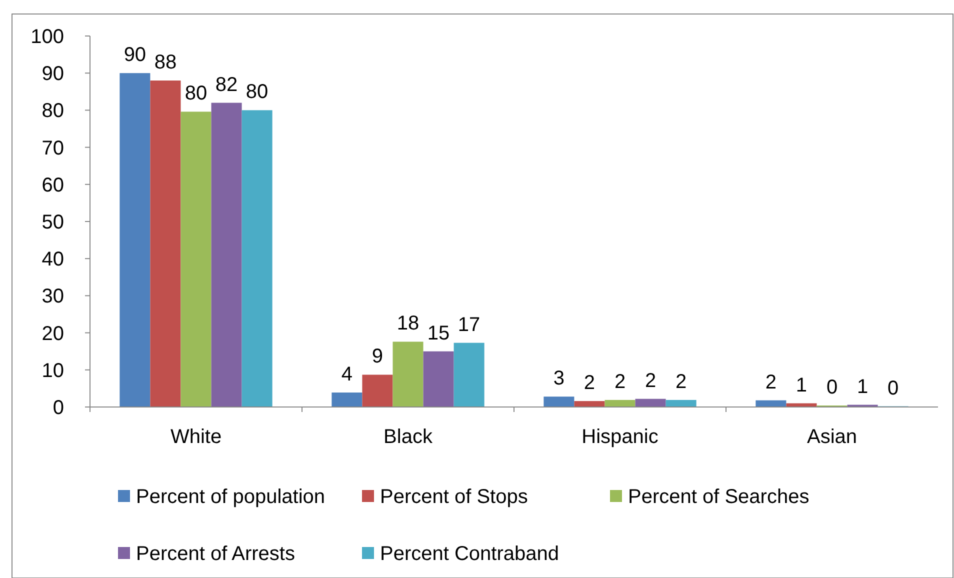 This screenshot has width=954, height=578. Describe the element at coordinates (53, 297) in the screenshot. I see `y-tick-label: 30` at that location.